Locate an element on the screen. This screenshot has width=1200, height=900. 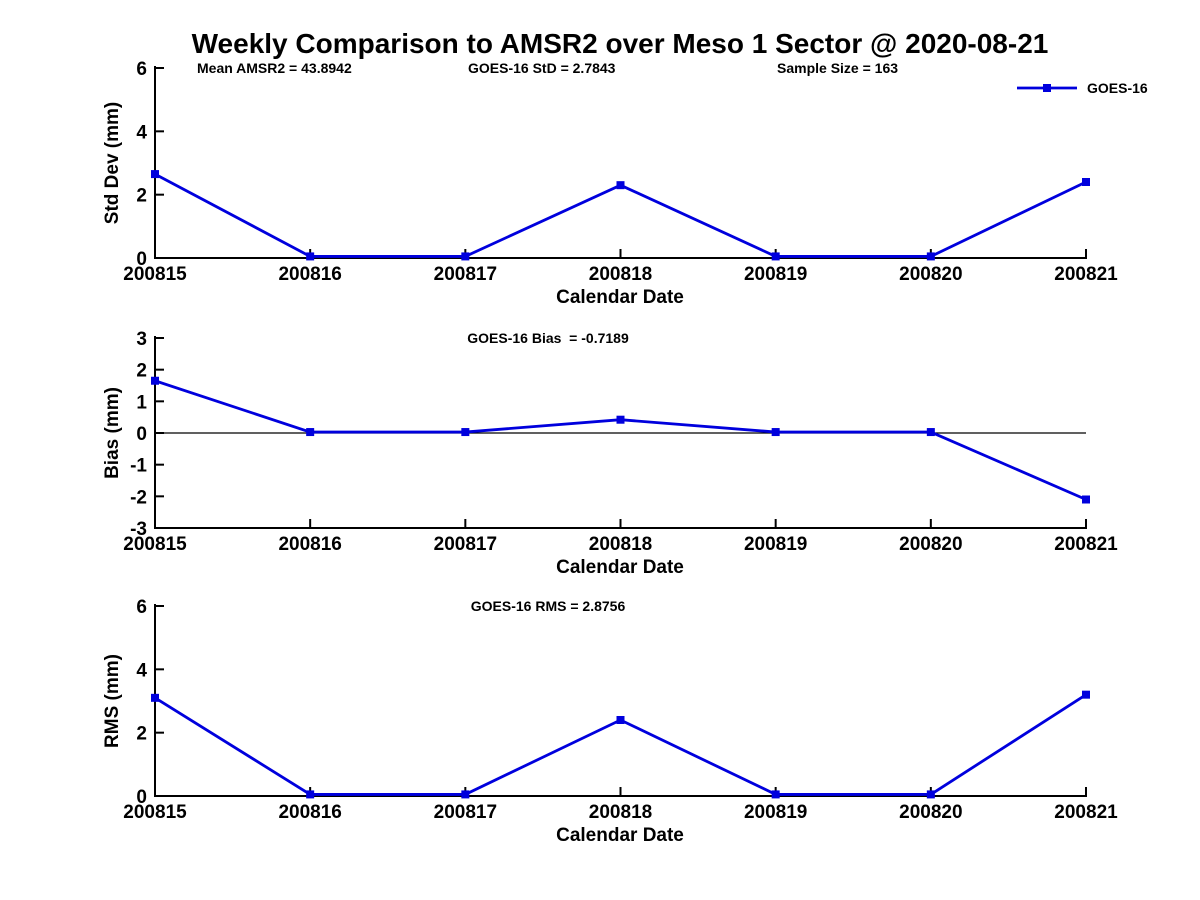
stat-annotation: GOES-16 StD = 2.7843 is located at coordinates (542, 68).